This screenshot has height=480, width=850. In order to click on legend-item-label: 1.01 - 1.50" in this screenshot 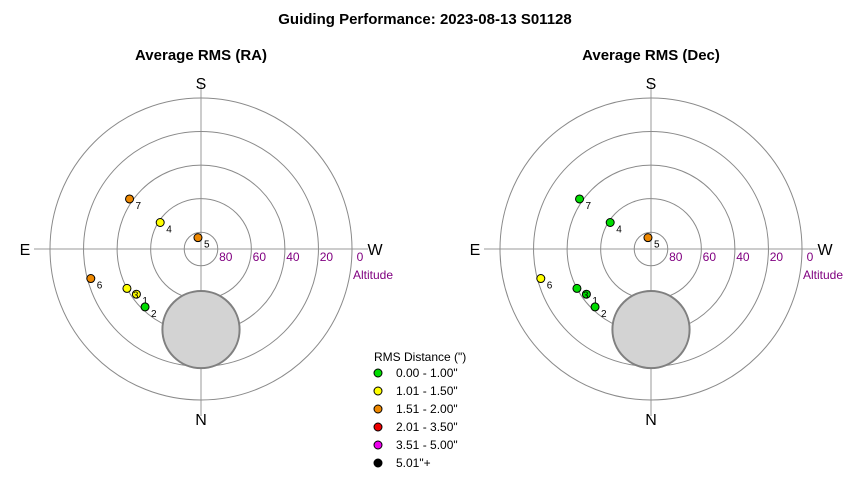, I will do `click(427, 391)`.